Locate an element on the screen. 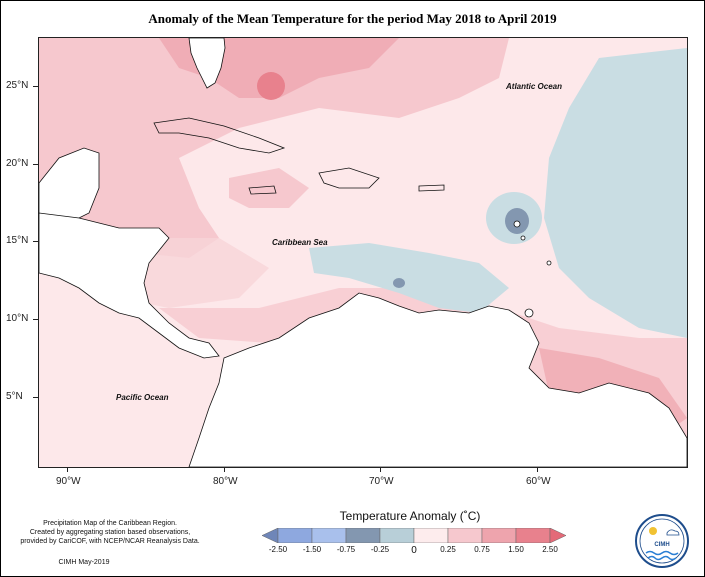  anomaly-central-pink is located at coordinates (269, 188).